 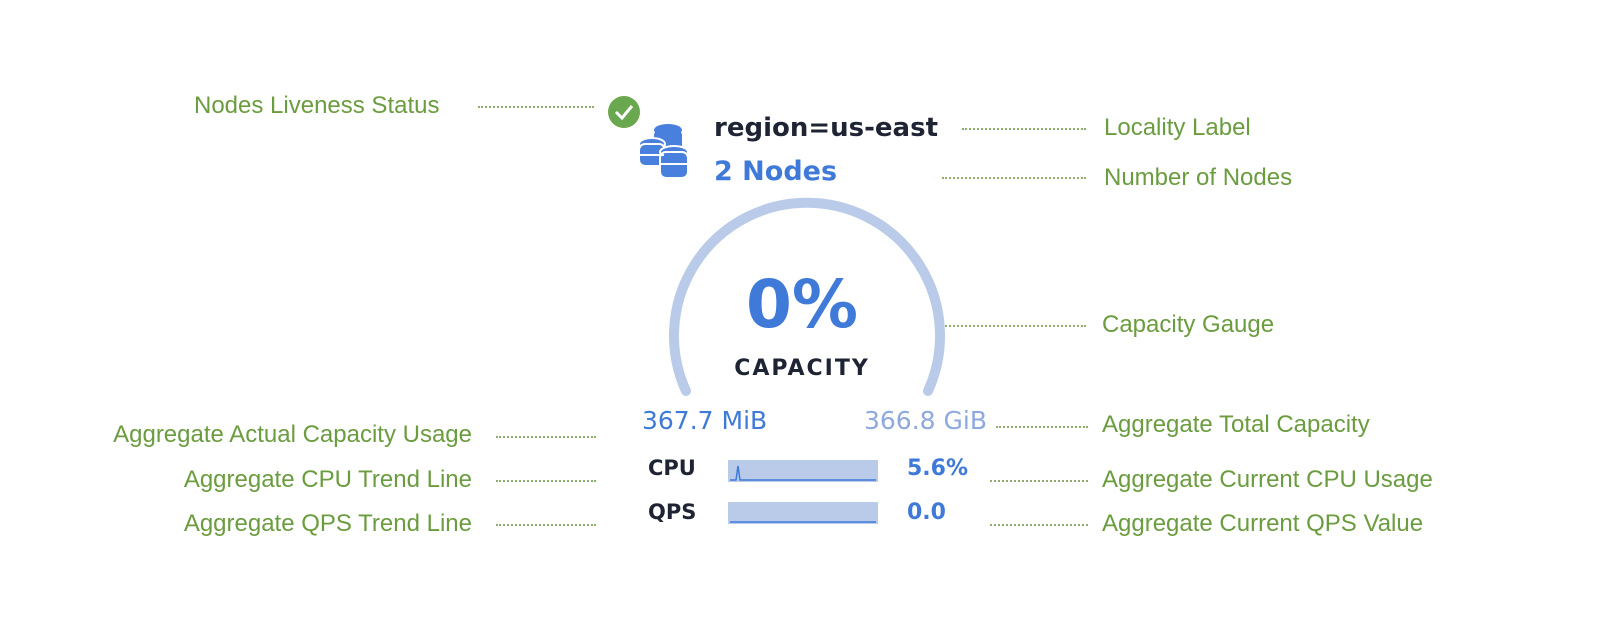 What do you see at coordinates (925, 420) in the screenshot?
I see `capacity-total: 366.8 GiB` at bounding box center [925, 420].